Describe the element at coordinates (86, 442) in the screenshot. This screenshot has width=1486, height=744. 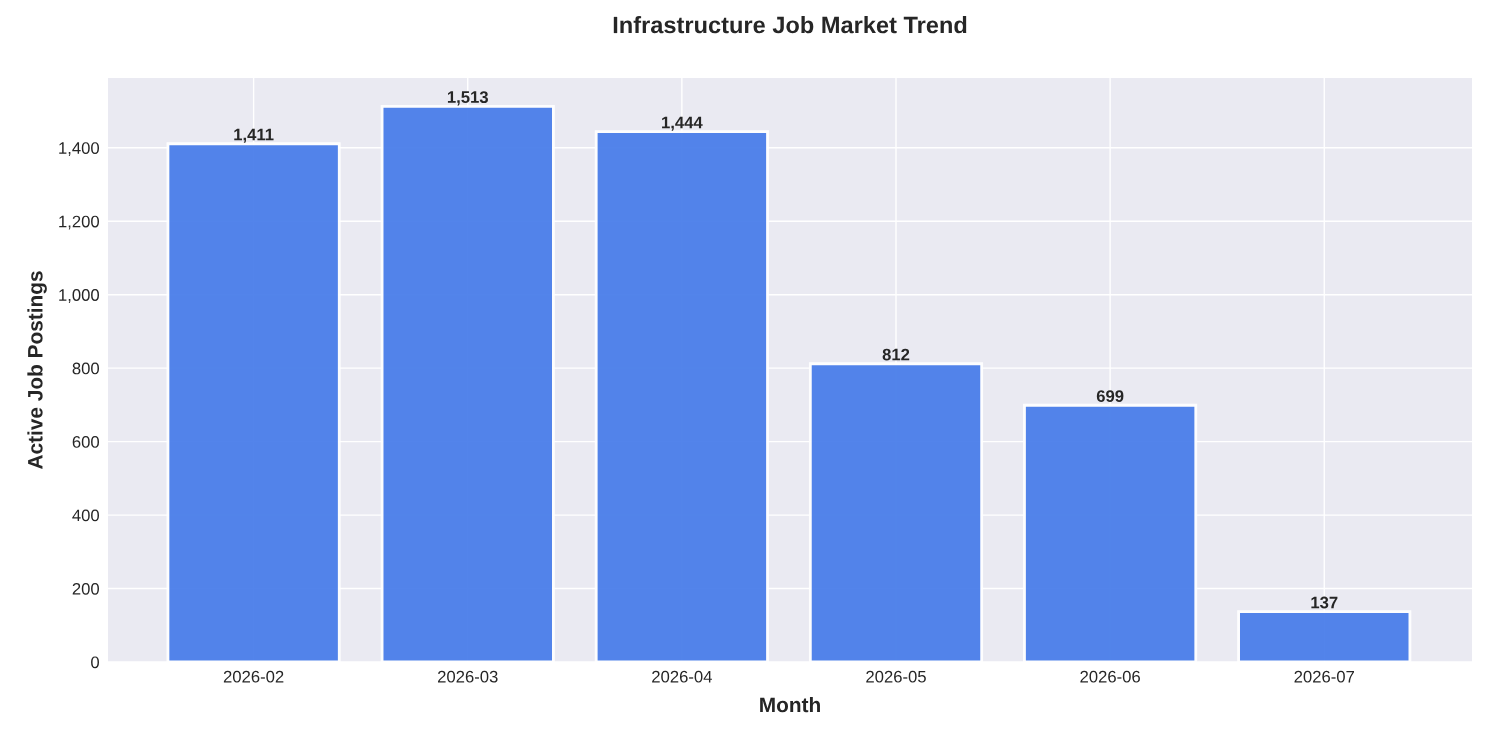
I see `y-tick-label: 600` at that location.